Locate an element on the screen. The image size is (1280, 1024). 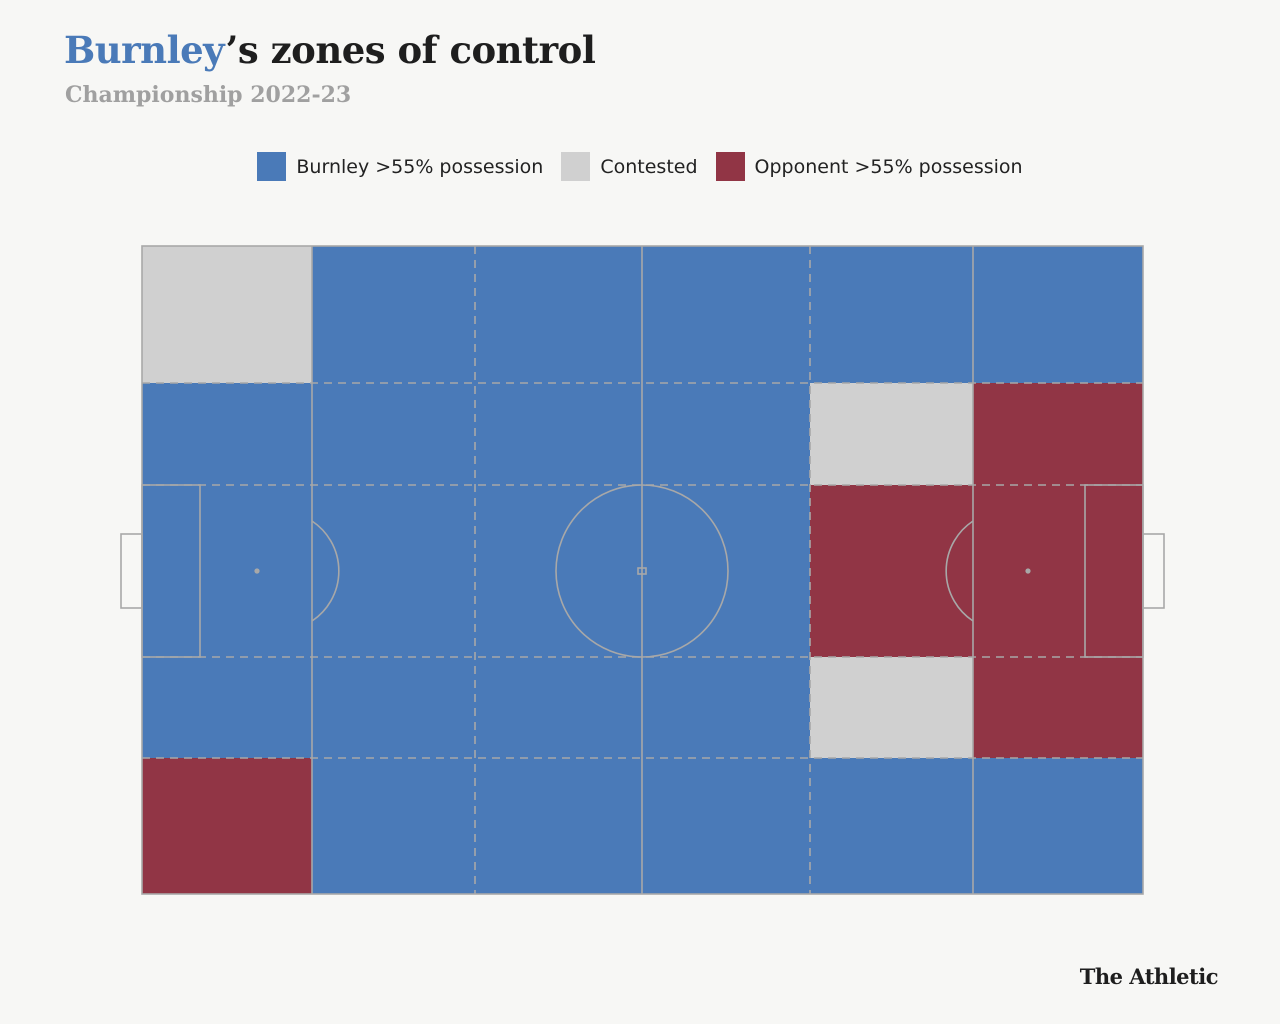
zone-cell-r0-c3 is located at coordinates (726, 314).